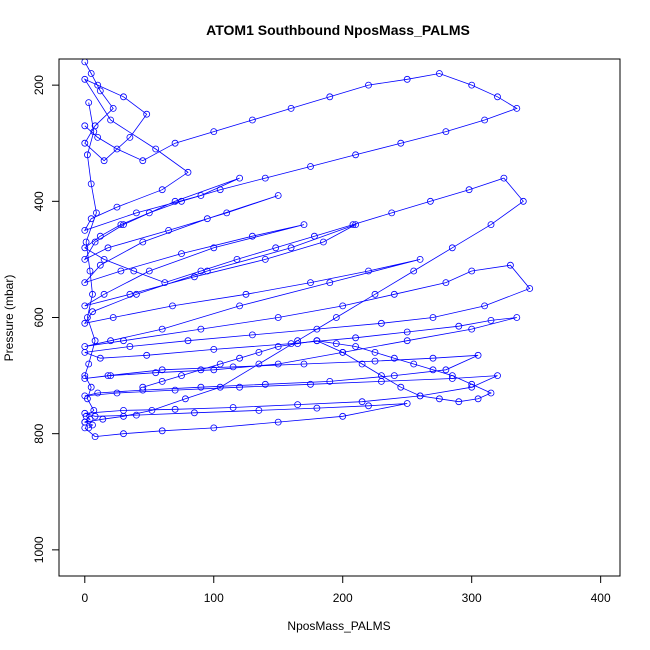 The image size is (650, 650). I want to click on y-tick-label: 400, so click(39, 201).